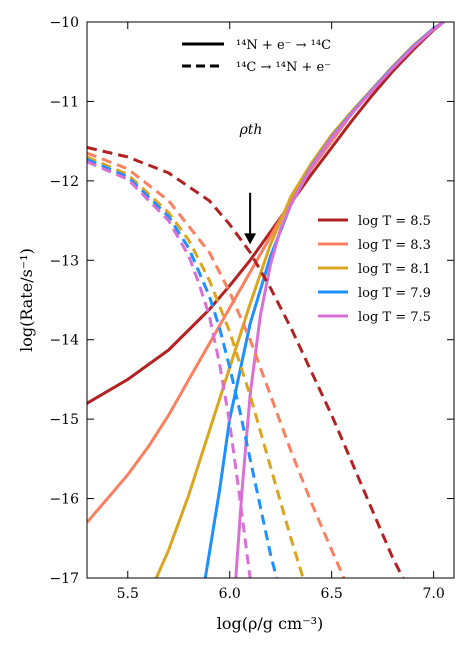  What do you see at coordinates (128, 594) in the screenshot?
I see `x-tick-label: 5.5` at bounding box center [128, 594].